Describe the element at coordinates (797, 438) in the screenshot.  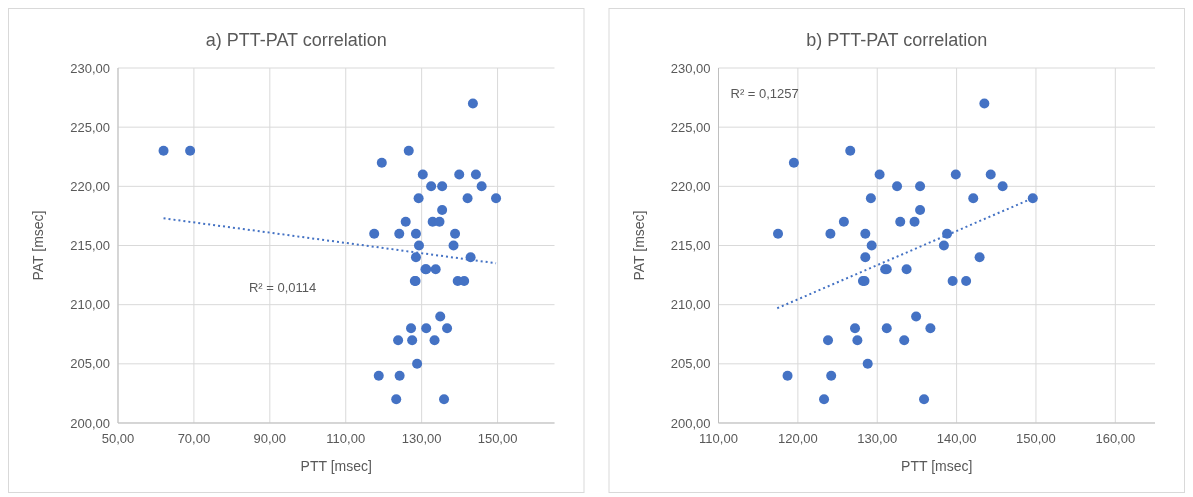
I see `x-tick-label: 120,00` at that location.